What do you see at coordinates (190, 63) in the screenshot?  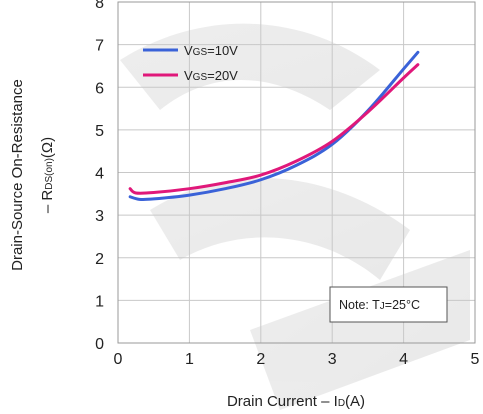 I see `legend: VGS=10V VGS=20V` at bounding box center [190, 63].